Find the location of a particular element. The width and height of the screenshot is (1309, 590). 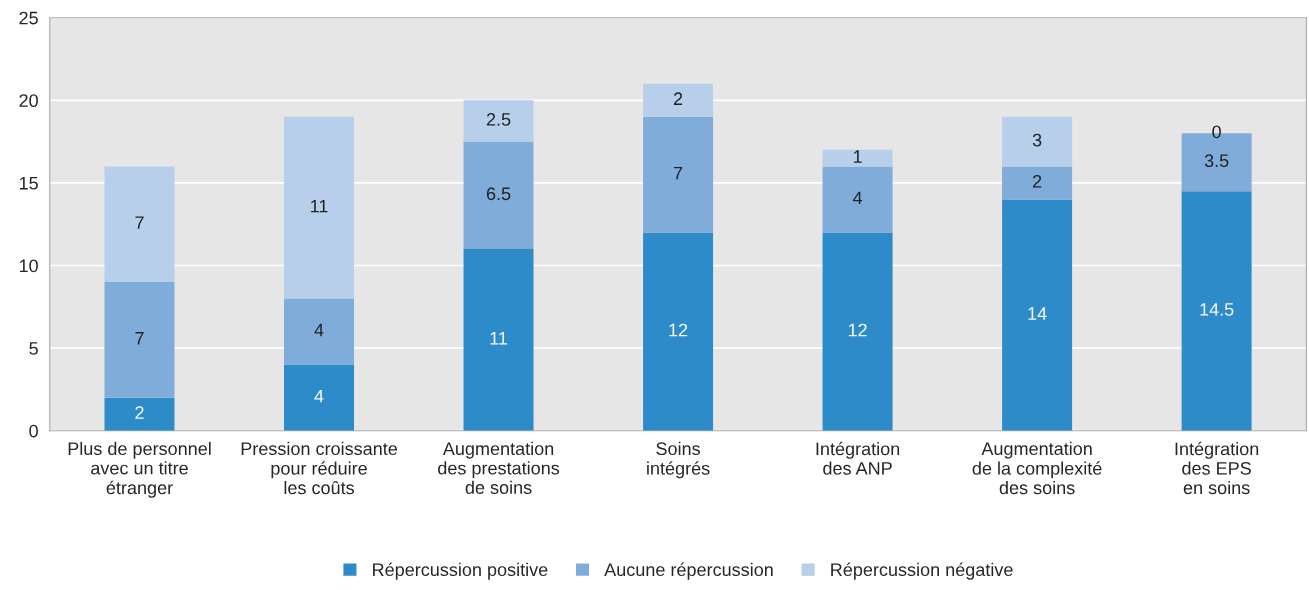

x-tick-label: Intégration des ANP is located at coordinates (858, 458).